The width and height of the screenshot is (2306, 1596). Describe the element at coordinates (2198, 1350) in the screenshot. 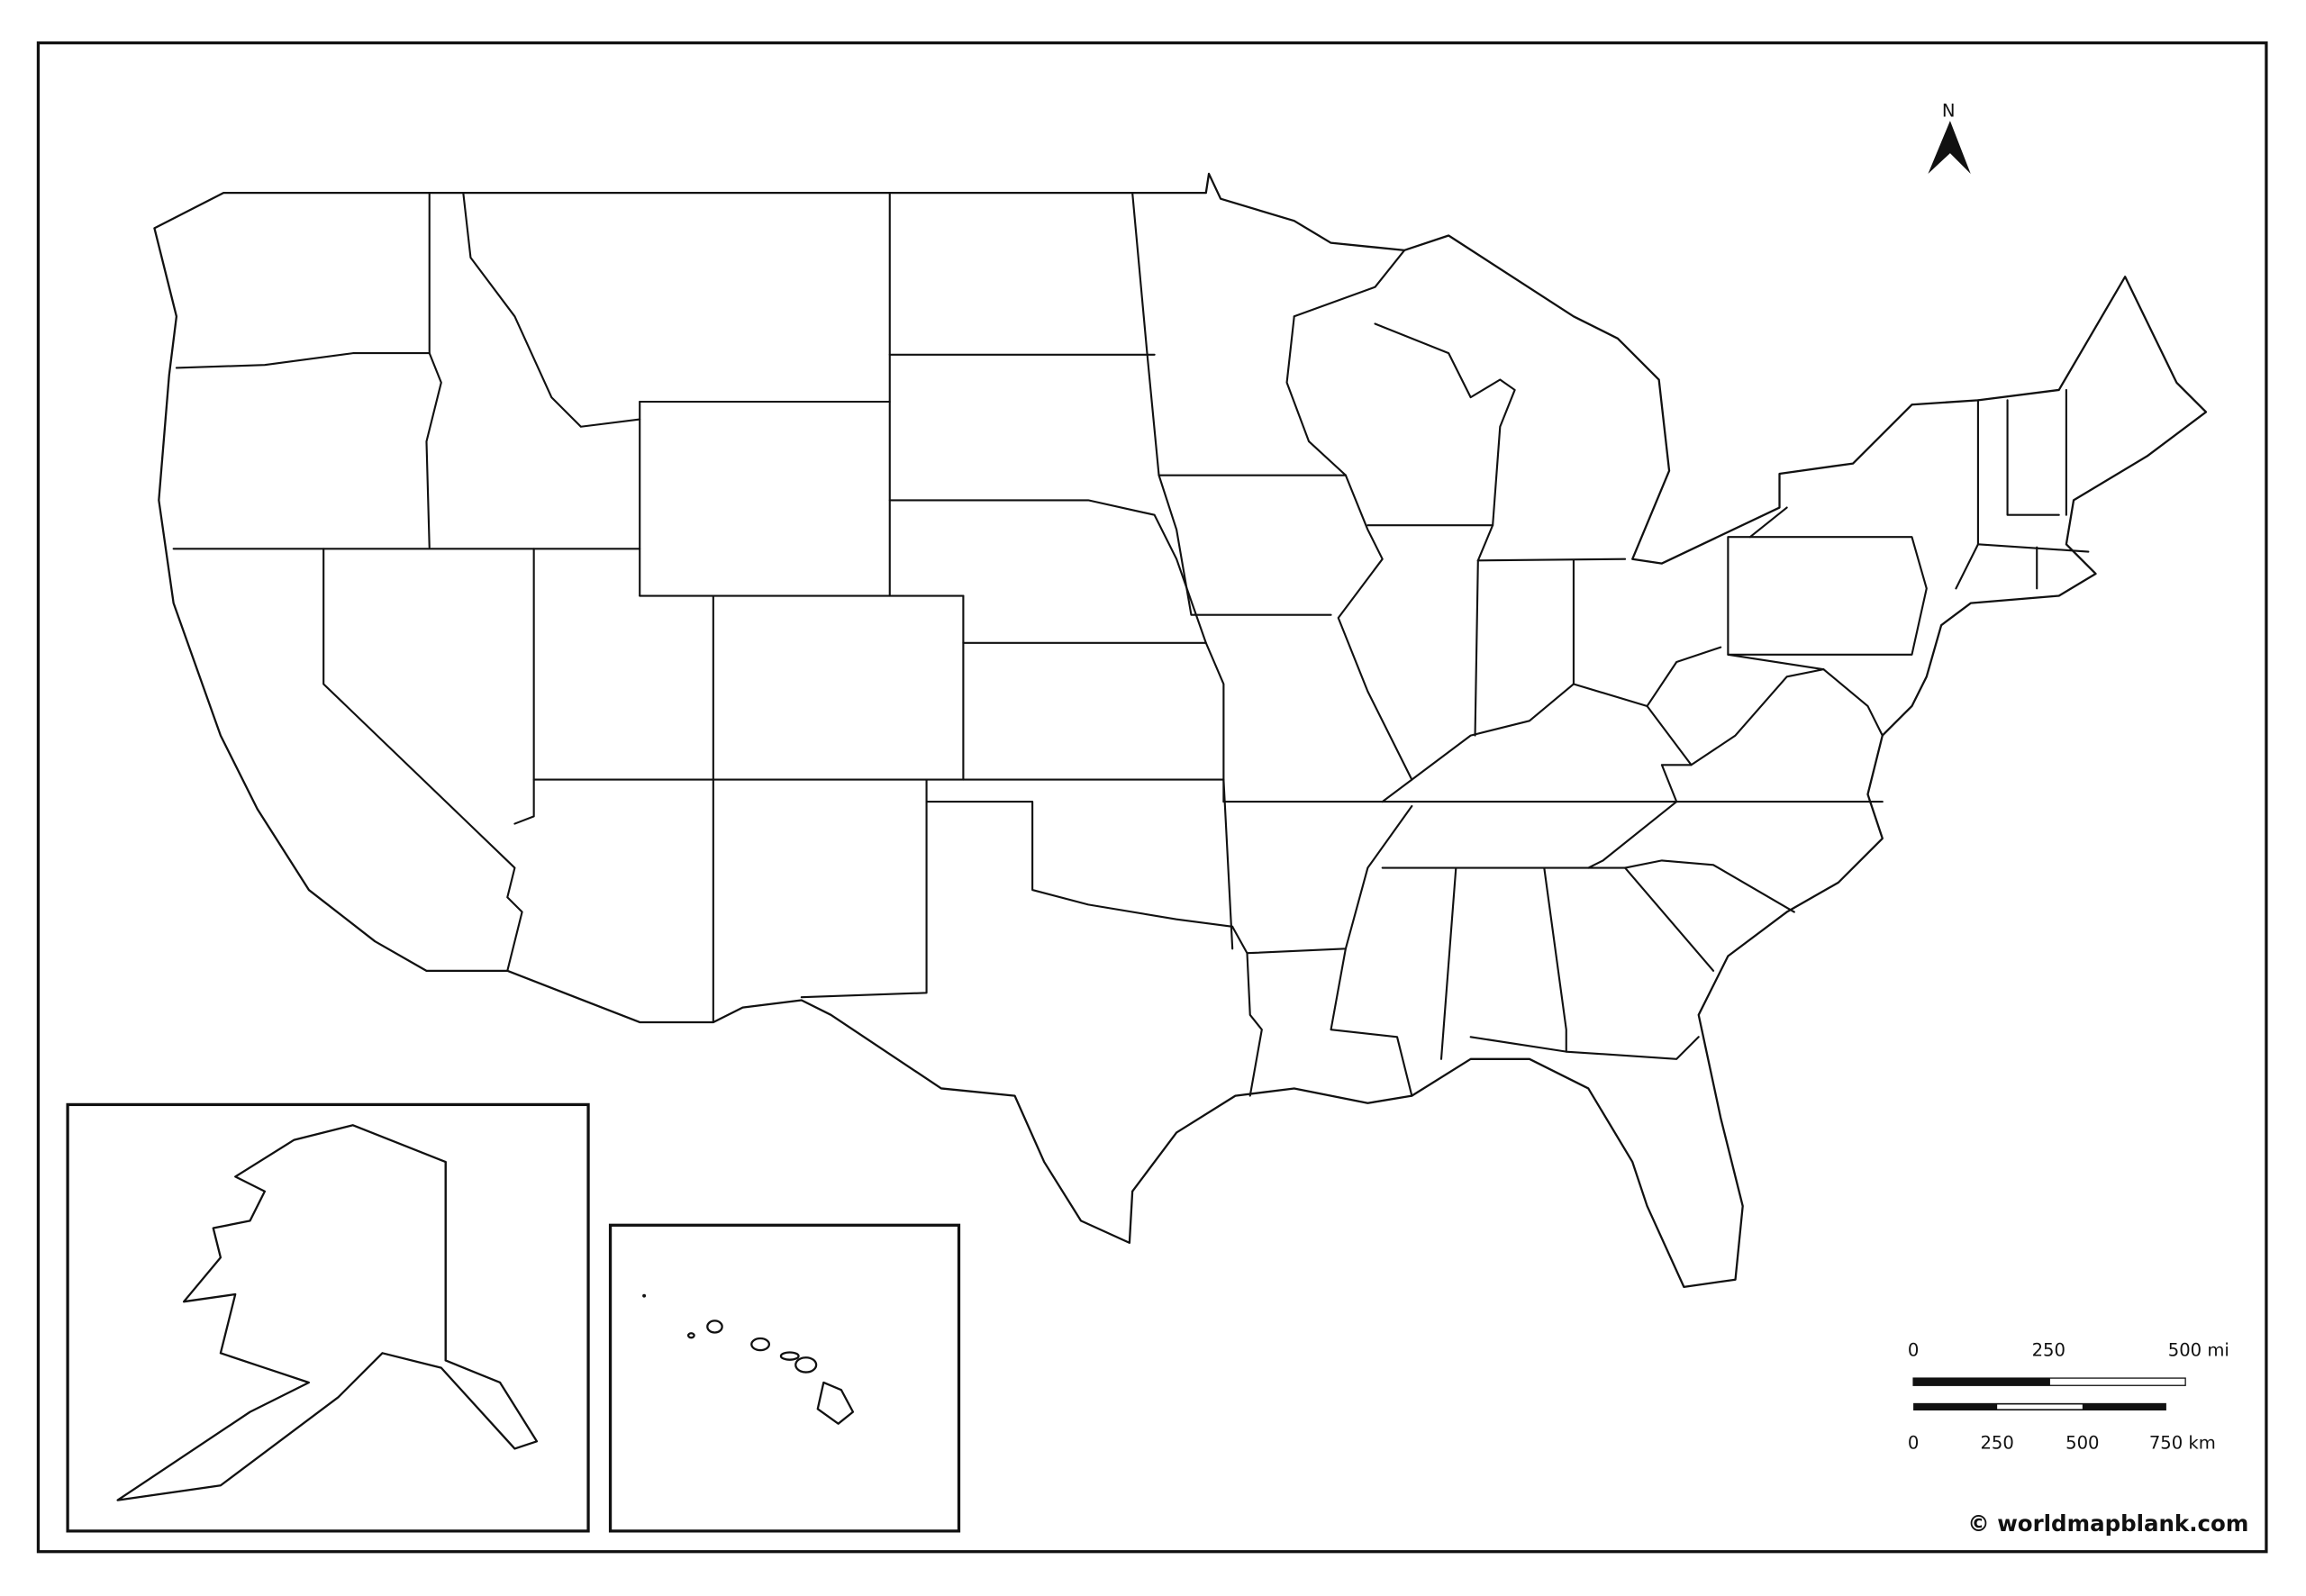

I see `scale-mi-500: 500 mi` at that location.